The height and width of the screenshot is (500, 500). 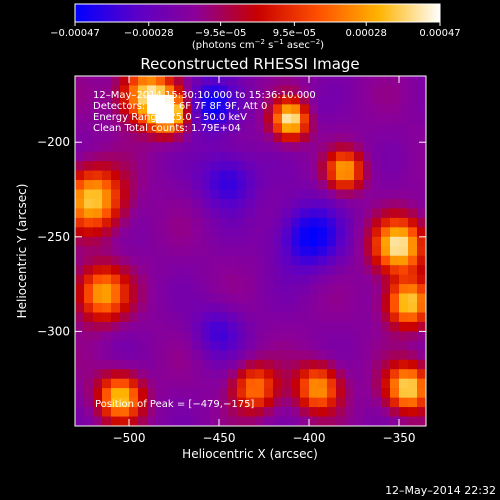 I want to click on x-tick-label: −350, so click(x=399, y=438).